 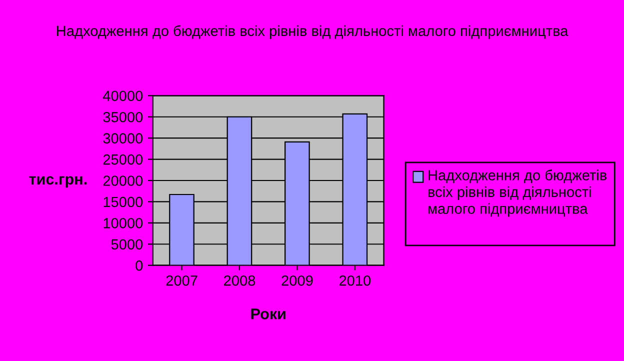 I want to click on y-tick-label: 40000, so click(x=122, y=96).